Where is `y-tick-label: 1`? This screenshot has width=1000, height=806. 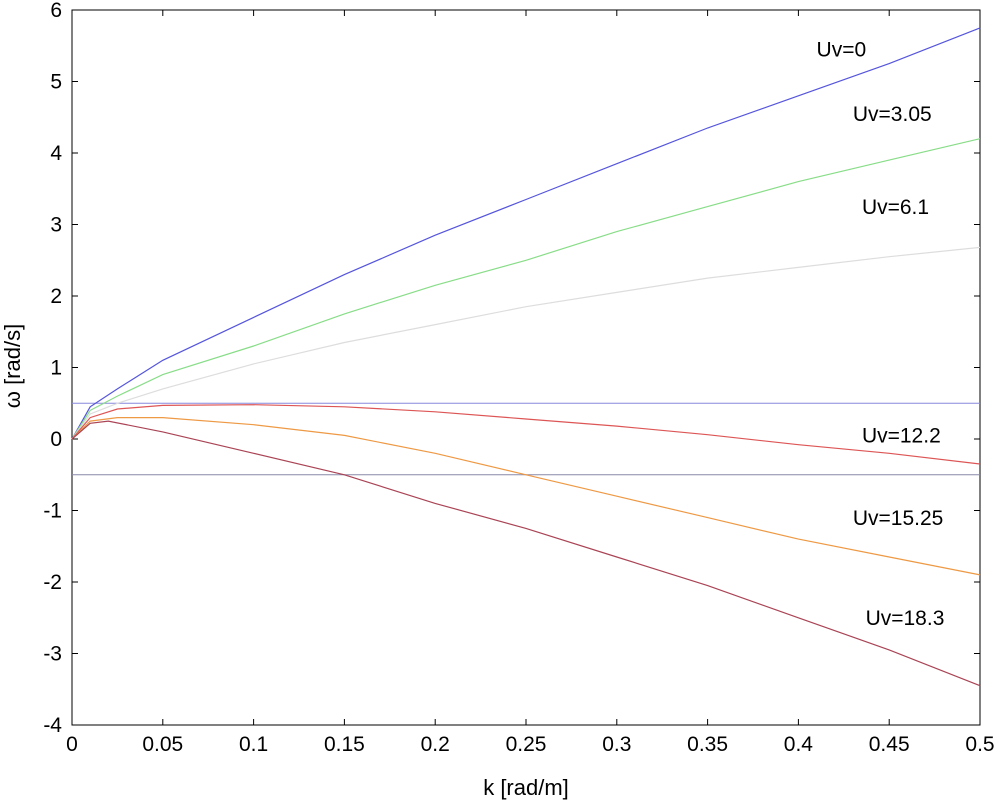 y-tick-label: 1 is located at coordinates (56, 368).